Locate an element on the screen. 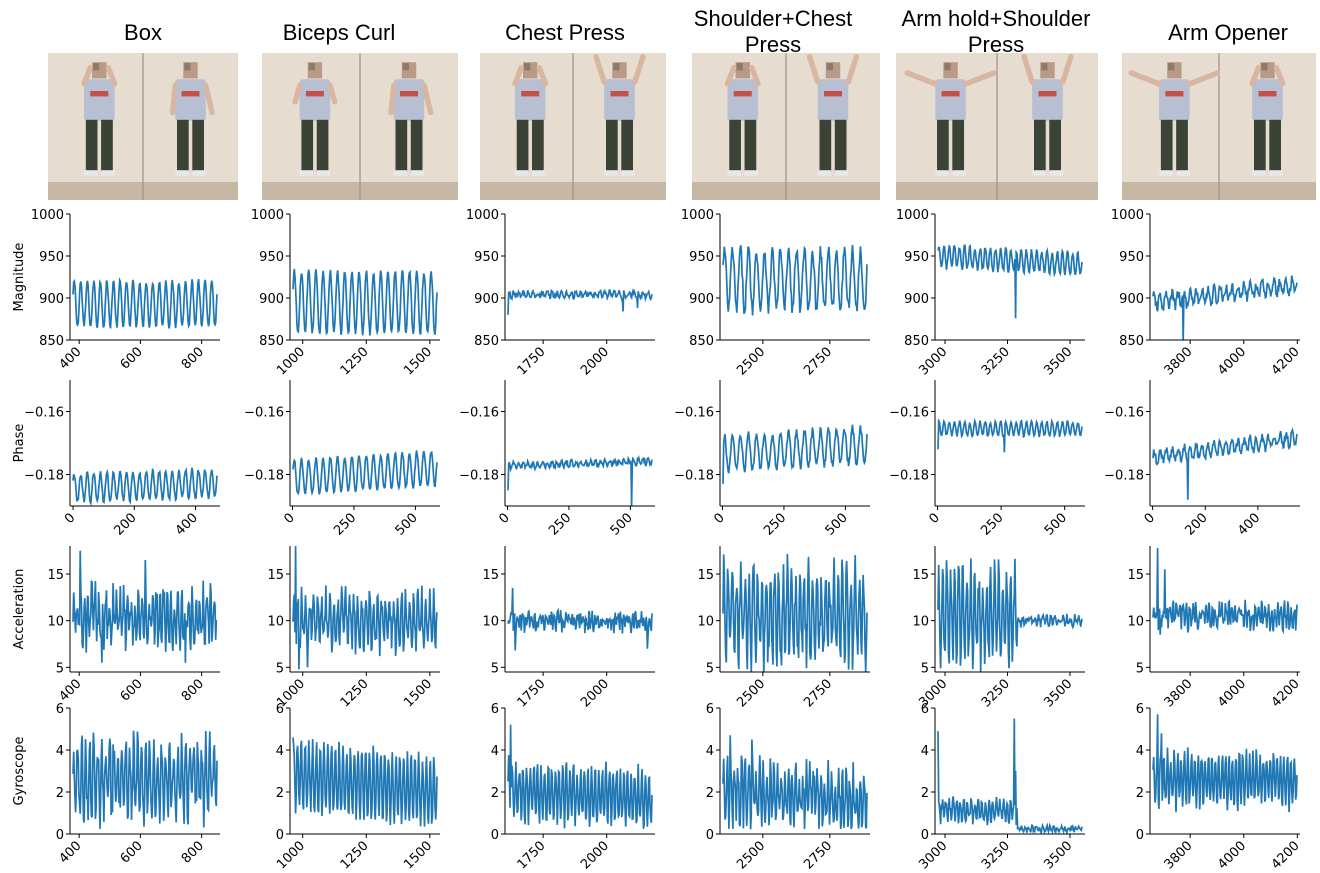 This screenshot has height=873, width=1320. x-tick-label: 250 is located at coordinates (560, 524).